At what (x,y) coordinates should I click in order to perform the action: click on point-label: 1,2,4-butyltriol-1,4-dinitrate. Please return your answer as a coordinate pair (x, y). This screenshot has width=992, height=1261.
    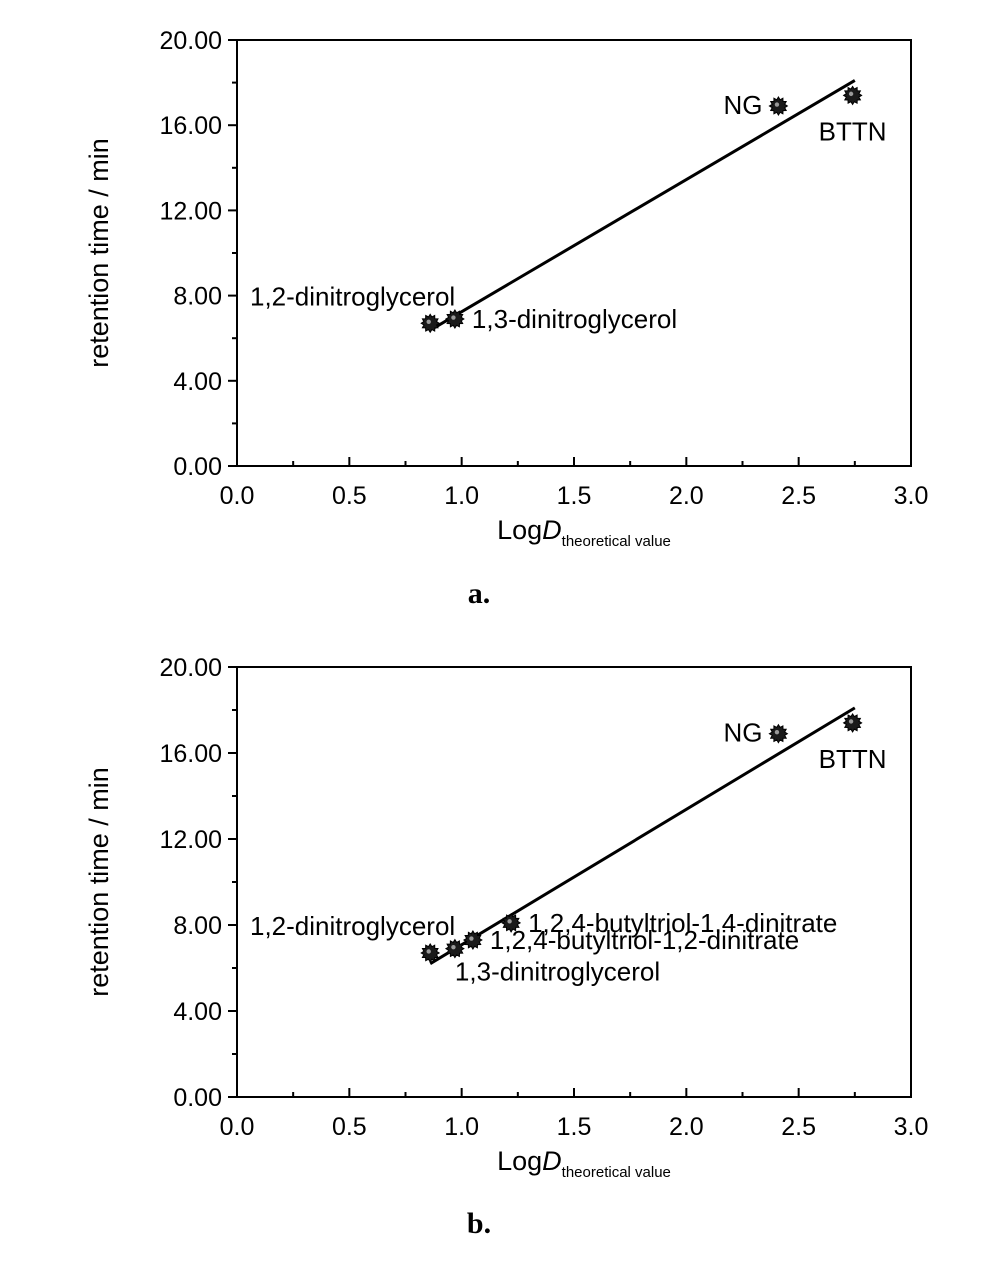
    Looking at the image, I should click on (682, 923).